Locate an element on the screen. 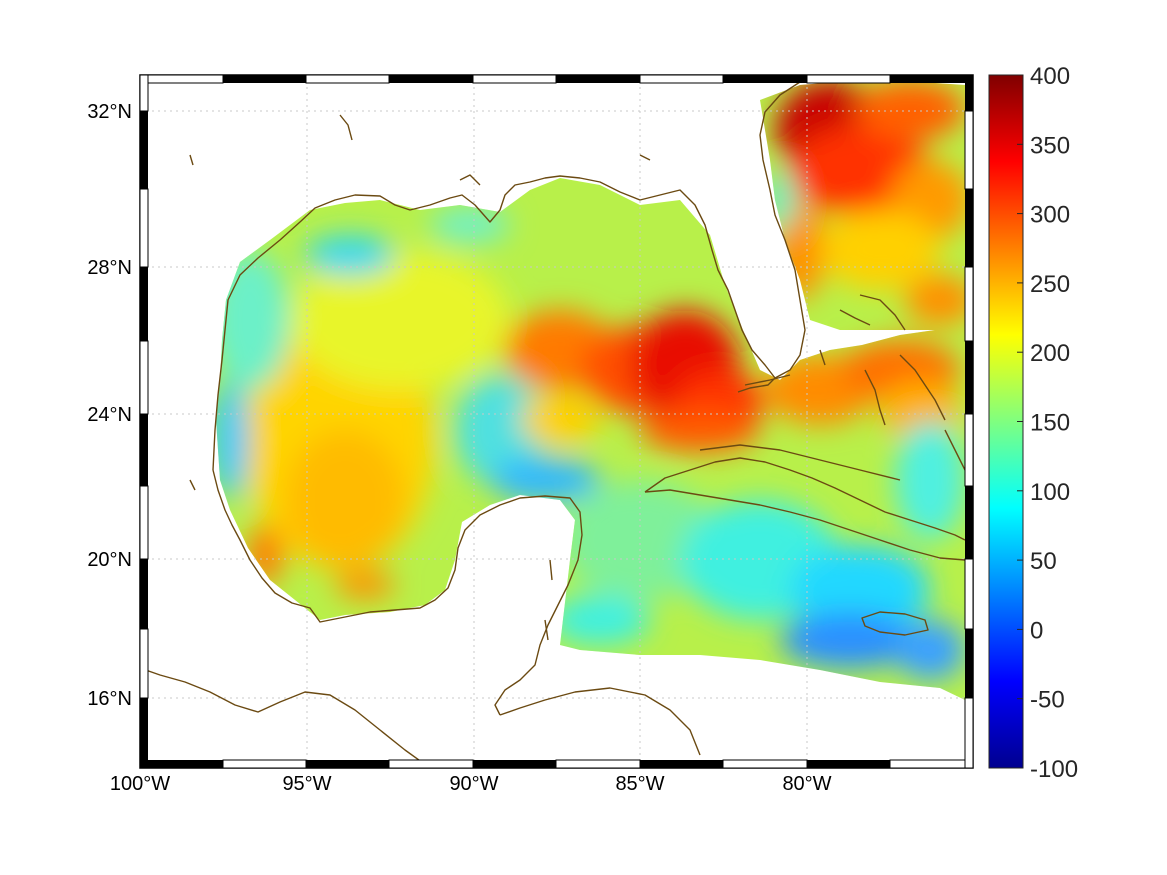 This screenshot has height=875, width=1167. colorbar-tick-label: 50 is located at coordinates (1043, 561).